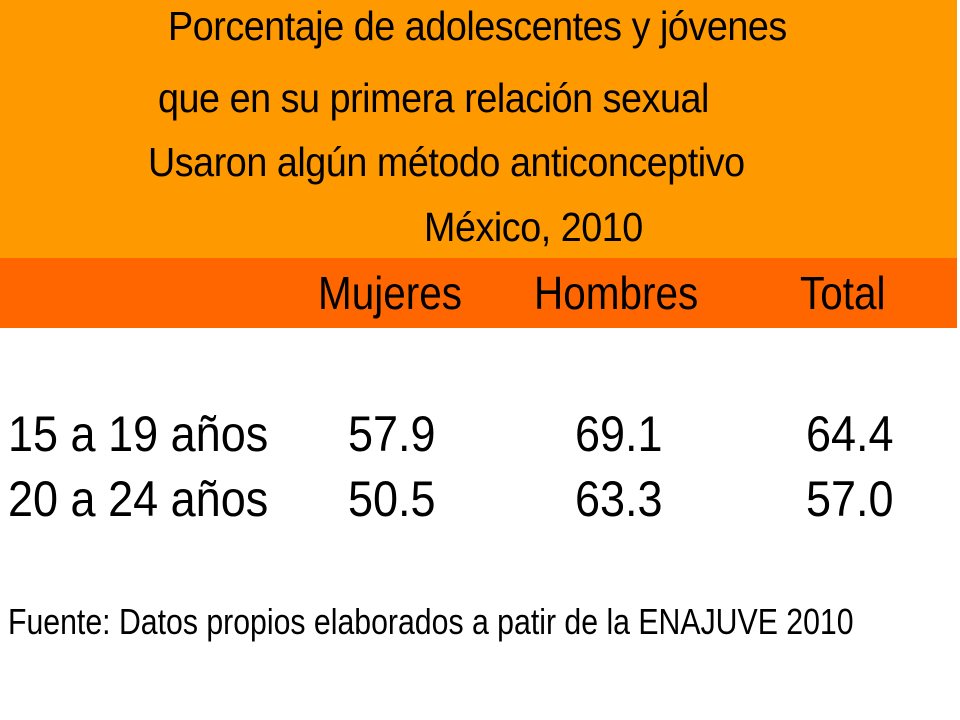 The width and height of the screenshot is (960, 720). What do you see at coordinates (138, 434) in the screenshot?
I see `row-label-15-19: 15 a 19 años` at bounding box center [138, 434].